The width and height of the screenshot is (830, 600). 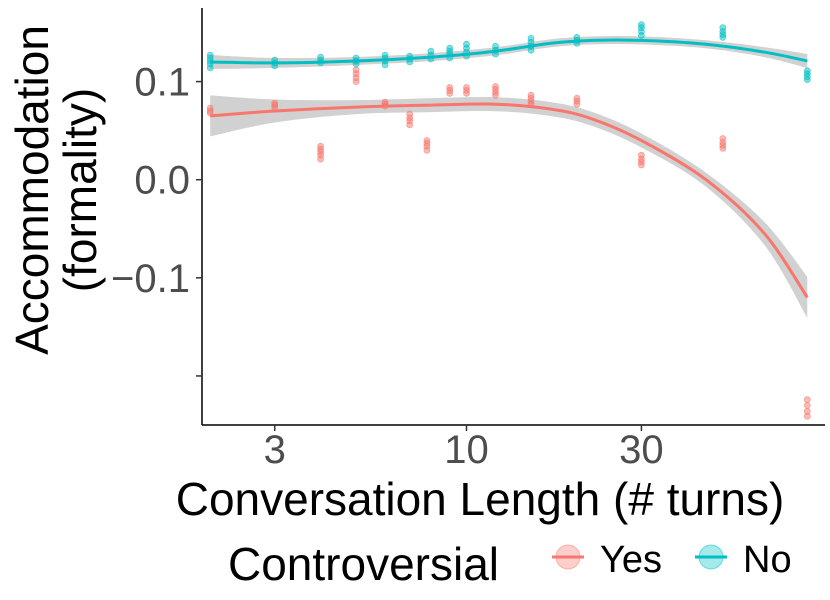 I want to click on x-tick-label: 10, so click(x=466, y=450).